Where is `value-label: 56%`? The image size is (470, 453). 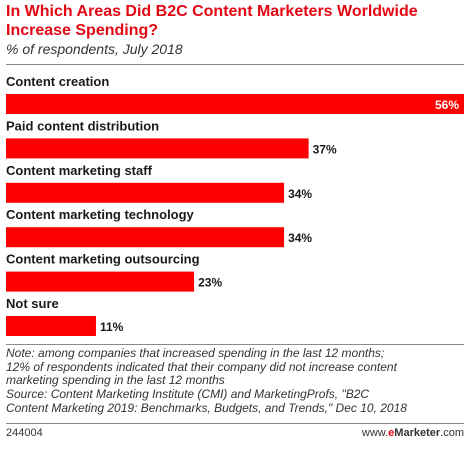 value-label: 56% is located at coordinates (447, 105).